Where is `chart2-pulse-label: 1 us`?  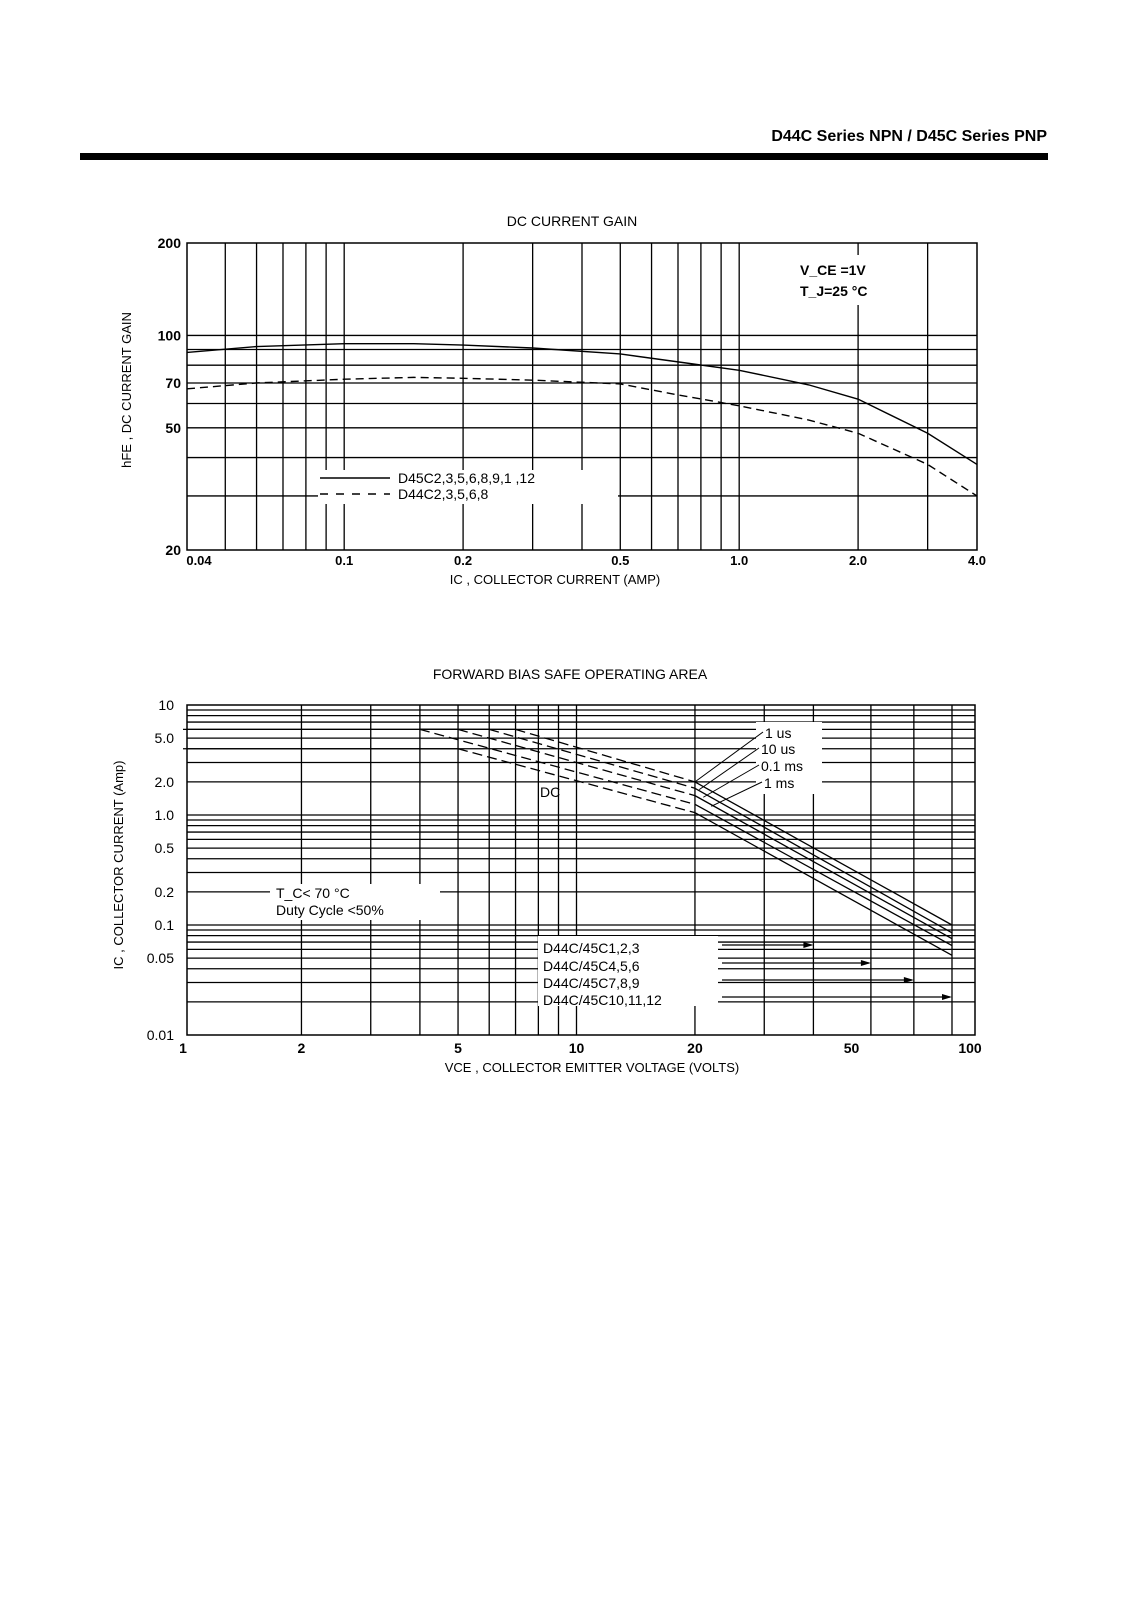
chart2-pulse-label: 1 us is located at coordinates (778, 733).